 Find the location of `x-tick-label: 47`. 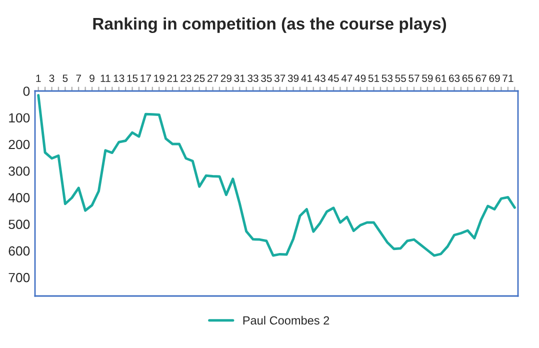

x-tick-label: 47 is located at coordinates (346, 78).